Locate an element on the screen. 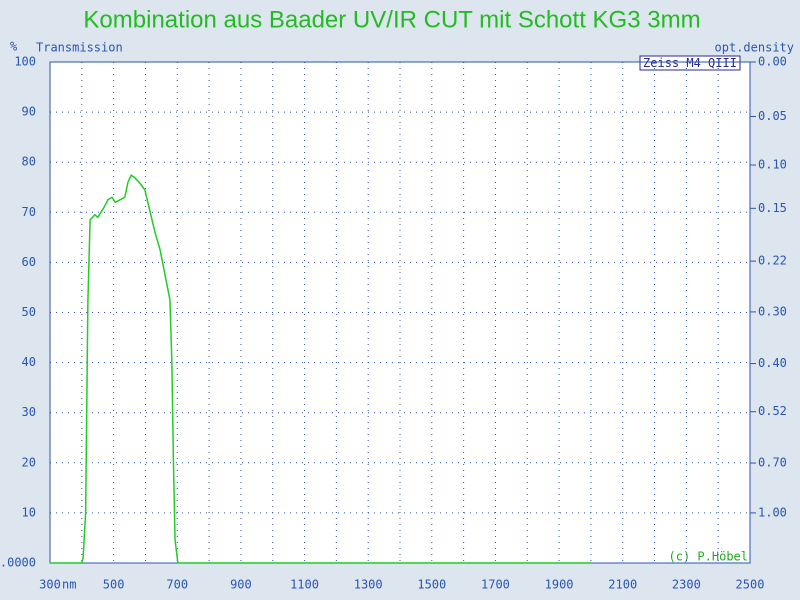  y2-tick-label: 0.22 is located at coordinates (772, 261).